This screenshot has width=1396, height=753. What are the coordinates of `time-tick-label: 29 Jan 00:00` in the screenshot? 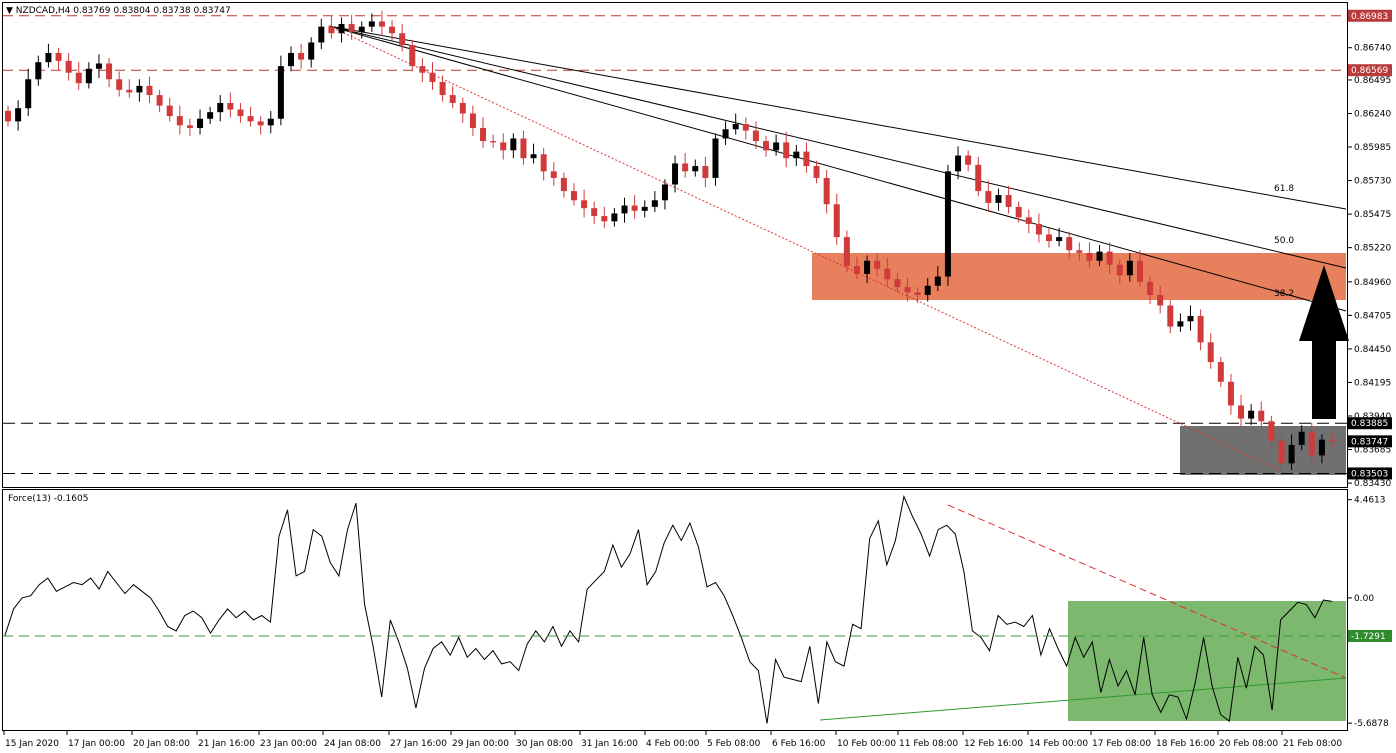 It's located at (480, 744).